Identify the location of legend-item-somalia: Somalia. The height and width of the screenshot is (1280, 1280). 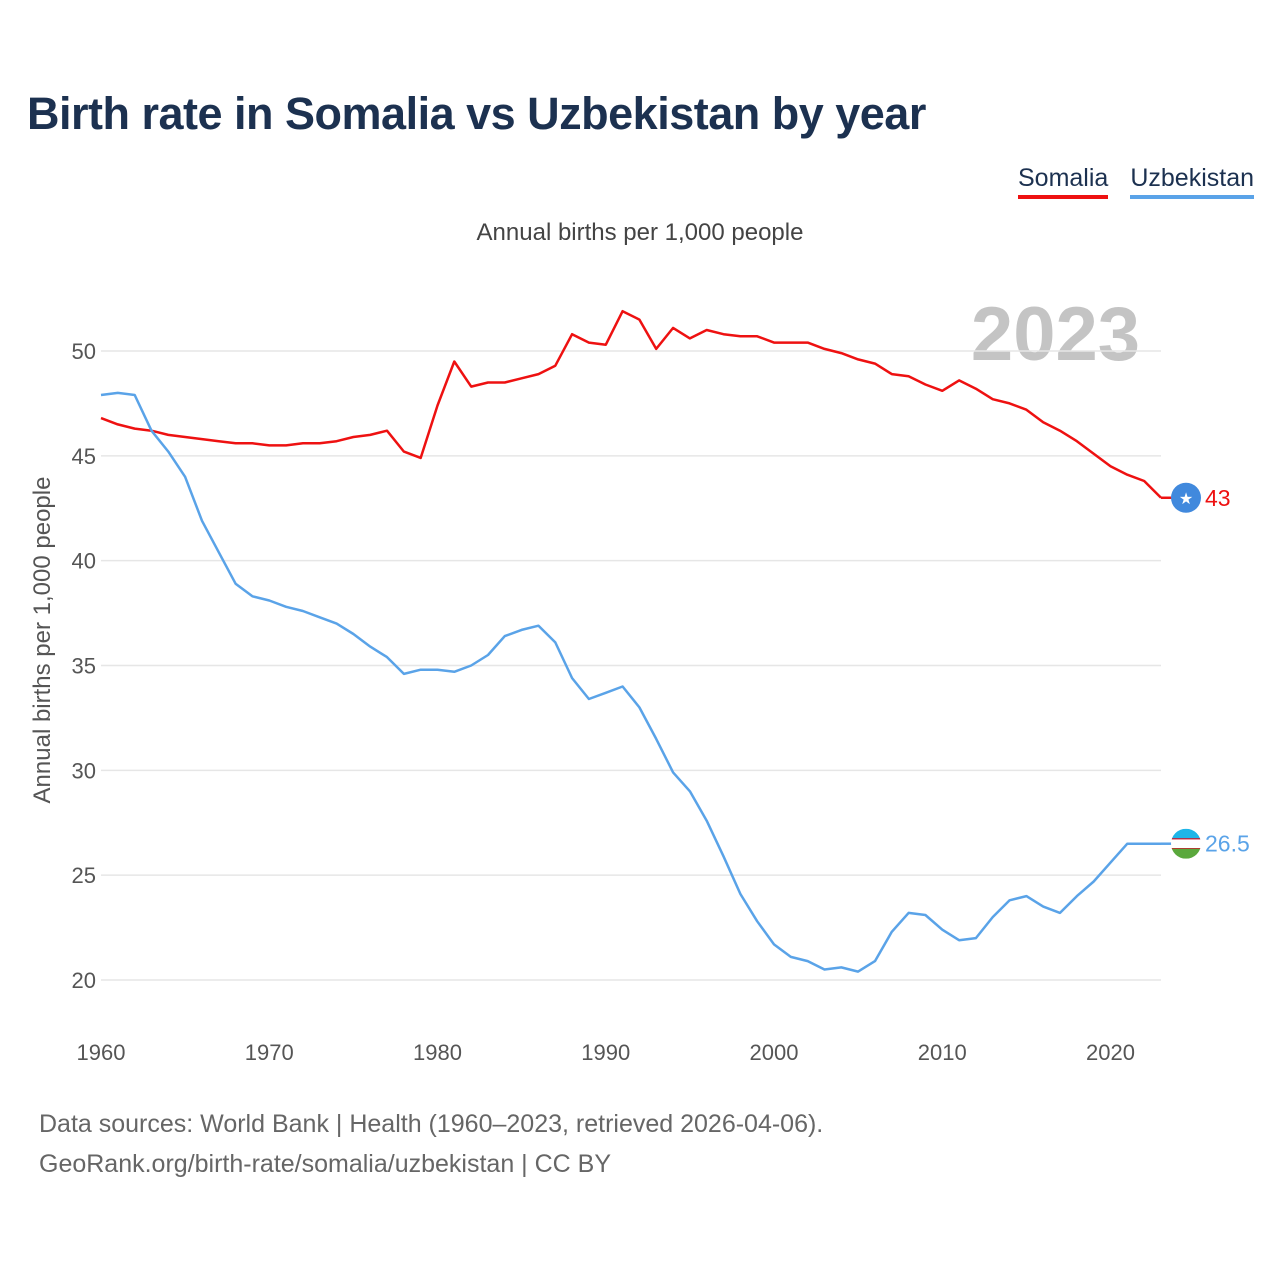
(1063, 181).